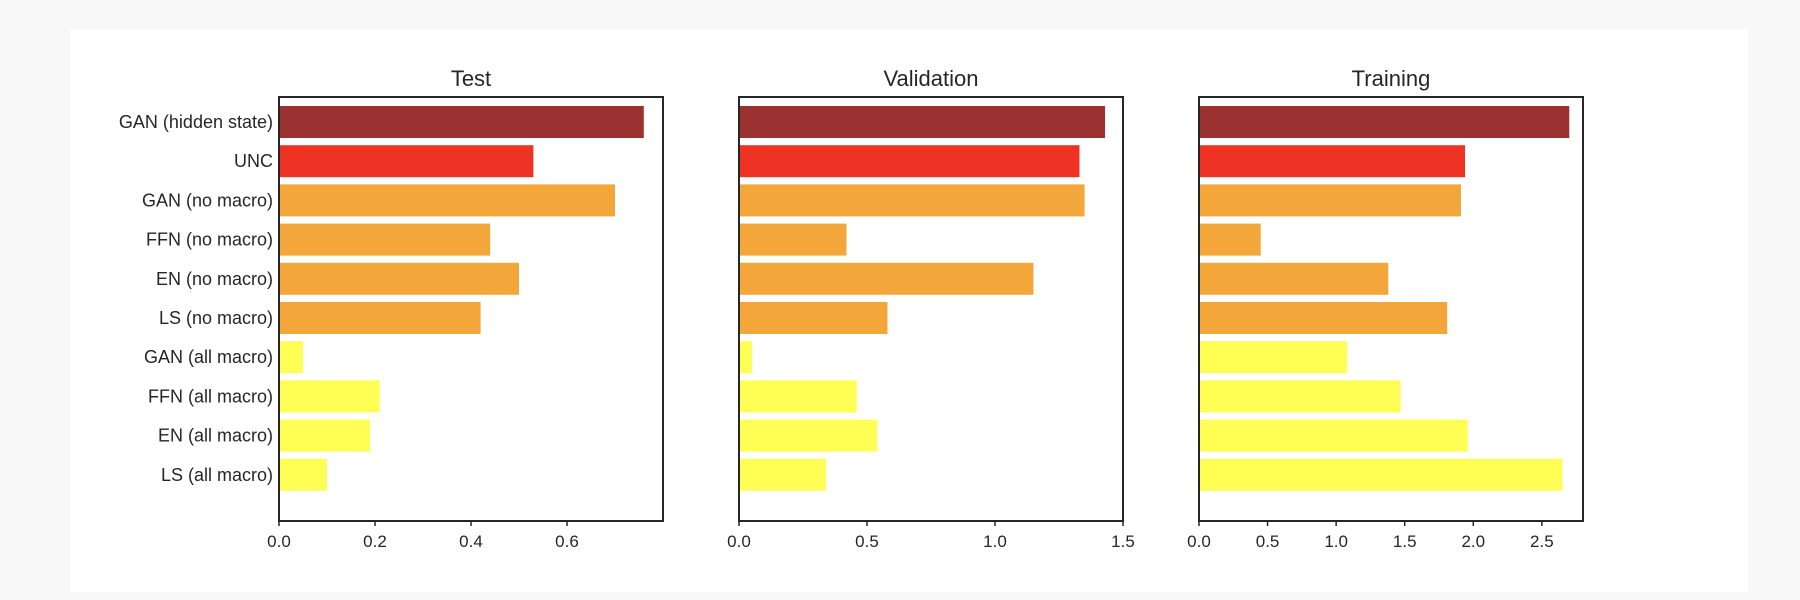  Describe the element at coordinates (215, 436) in the screenshot. I see `category-label: EN (all macro)` at that location.